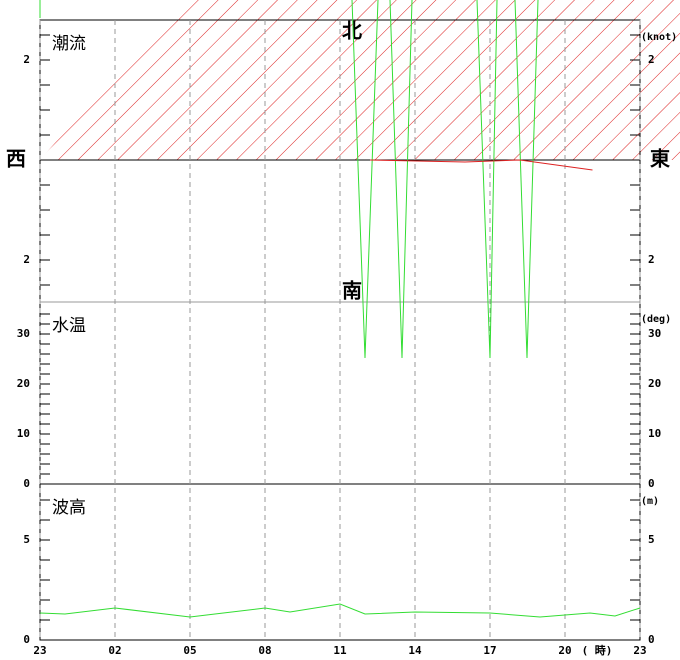  I want to click on panel-title: 水温, so click(69, 326).